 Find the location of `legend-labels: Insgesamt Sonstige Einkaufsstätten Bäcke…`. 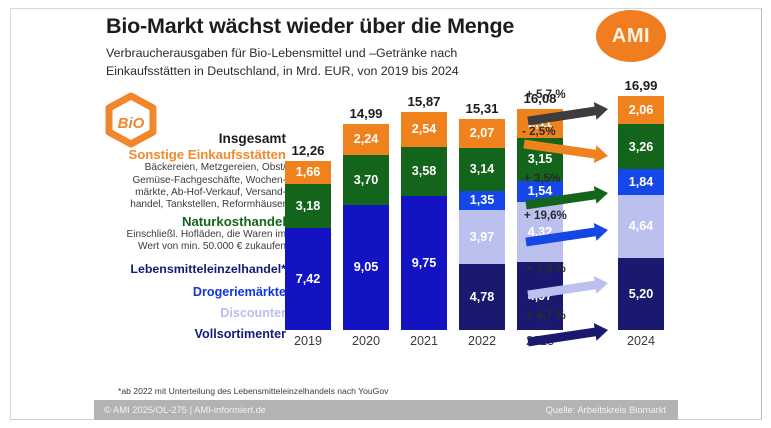

legend-labels: Insgesamt Sonstige Einkaufsstätten Bäcke… is located at coordinates (186, 236).